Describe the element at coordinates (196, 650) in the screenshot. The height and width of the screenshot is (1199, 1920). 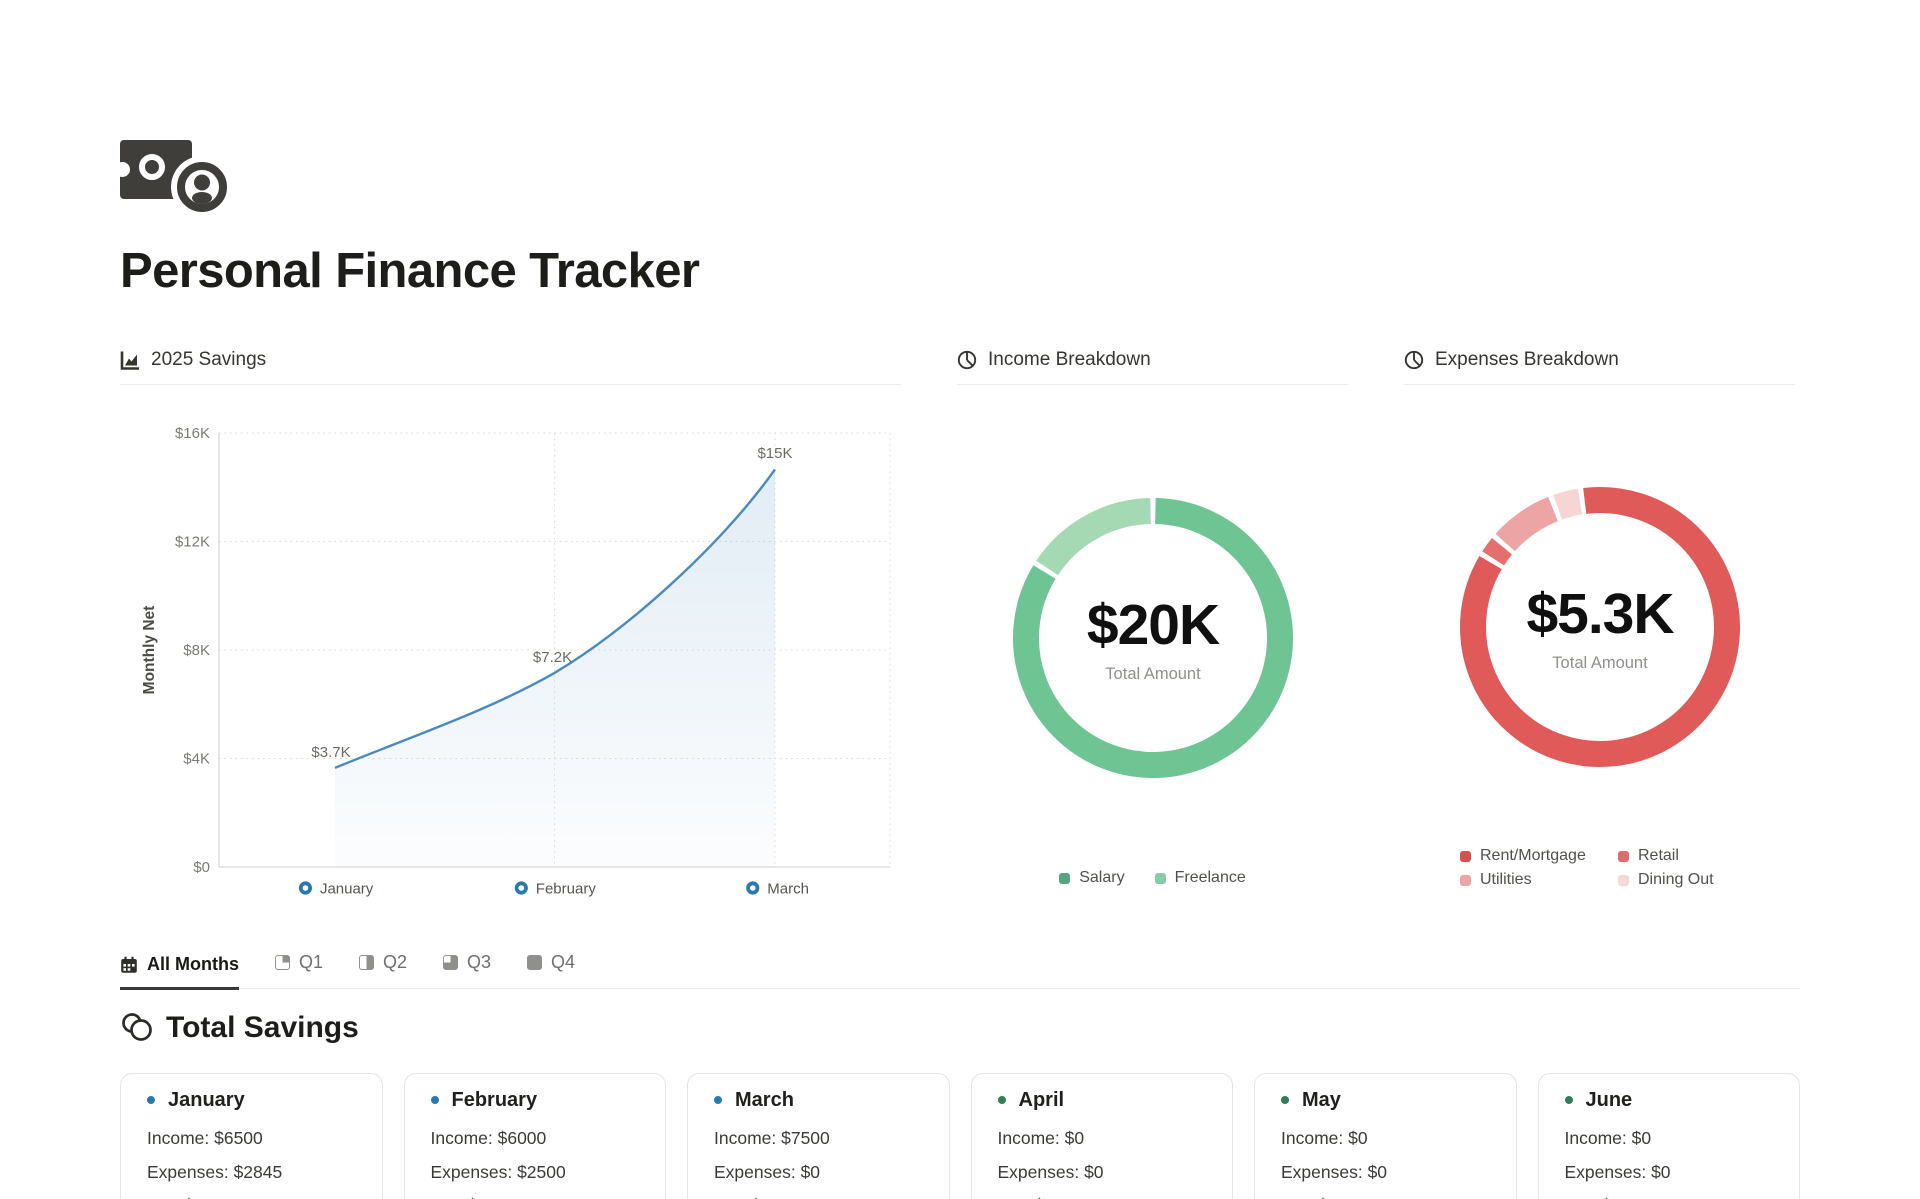
I see `svg-text: $8K` at that location.